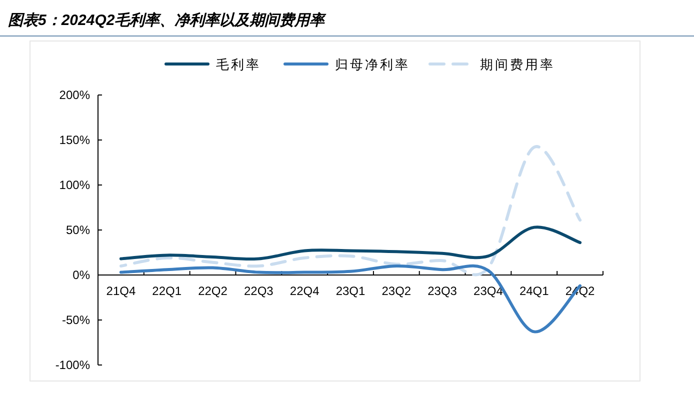 The image size is (694, 416). Describe the element at coordinates (259, 291) in the screenshot. I see `x-tick-label: 22Q3` at that location.